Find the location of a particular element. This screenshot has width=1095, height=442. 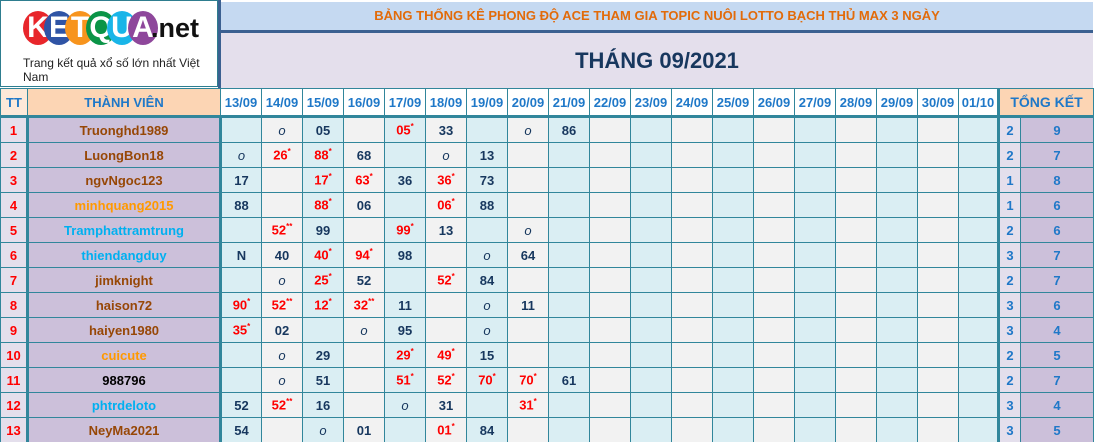

total-hits: 2 is located at coordinates (1009, 155).